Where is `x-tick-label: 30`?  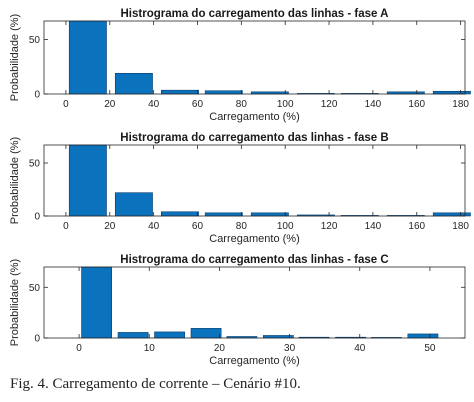 x-tick-label: 30 is located at coordinates (290, 348).